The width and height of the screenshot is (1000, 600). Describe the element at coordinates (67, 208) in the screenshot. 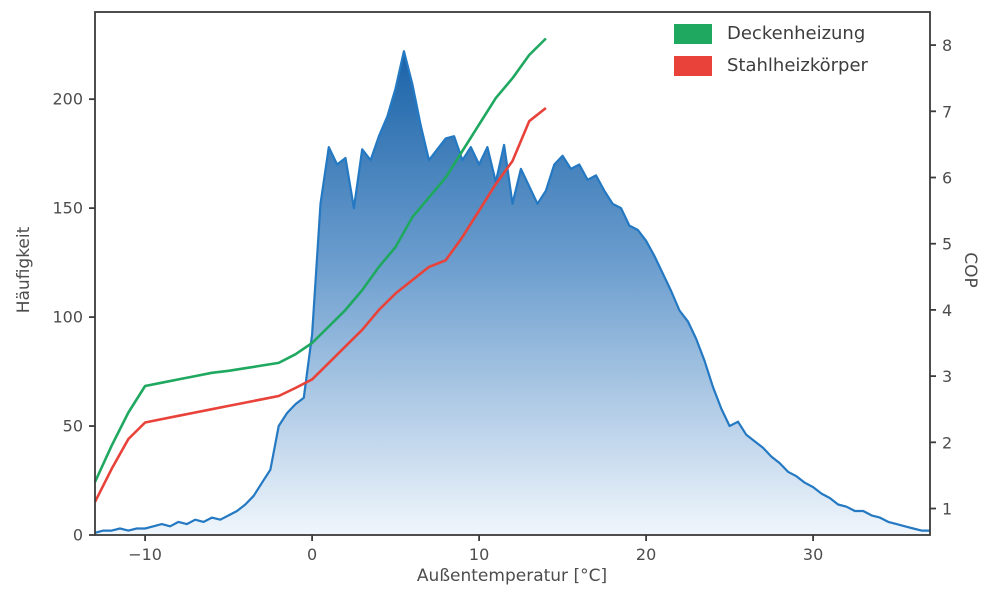

I see `y-left-tick-label: 150` at that location.